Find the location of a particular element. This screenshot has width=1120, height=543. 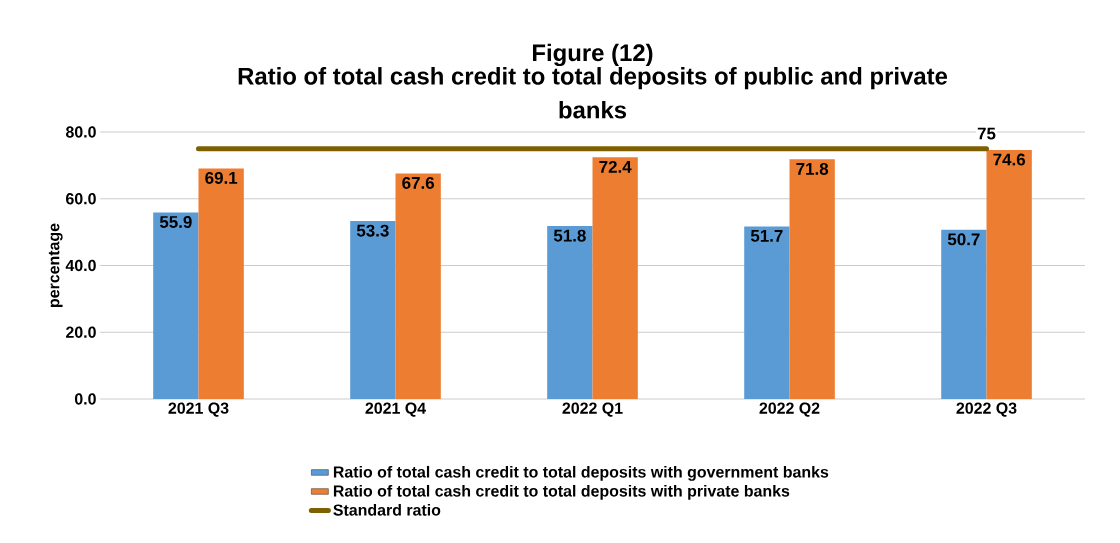

x-tick-label: 2022 Q1 is located at coordinates (592, 409).